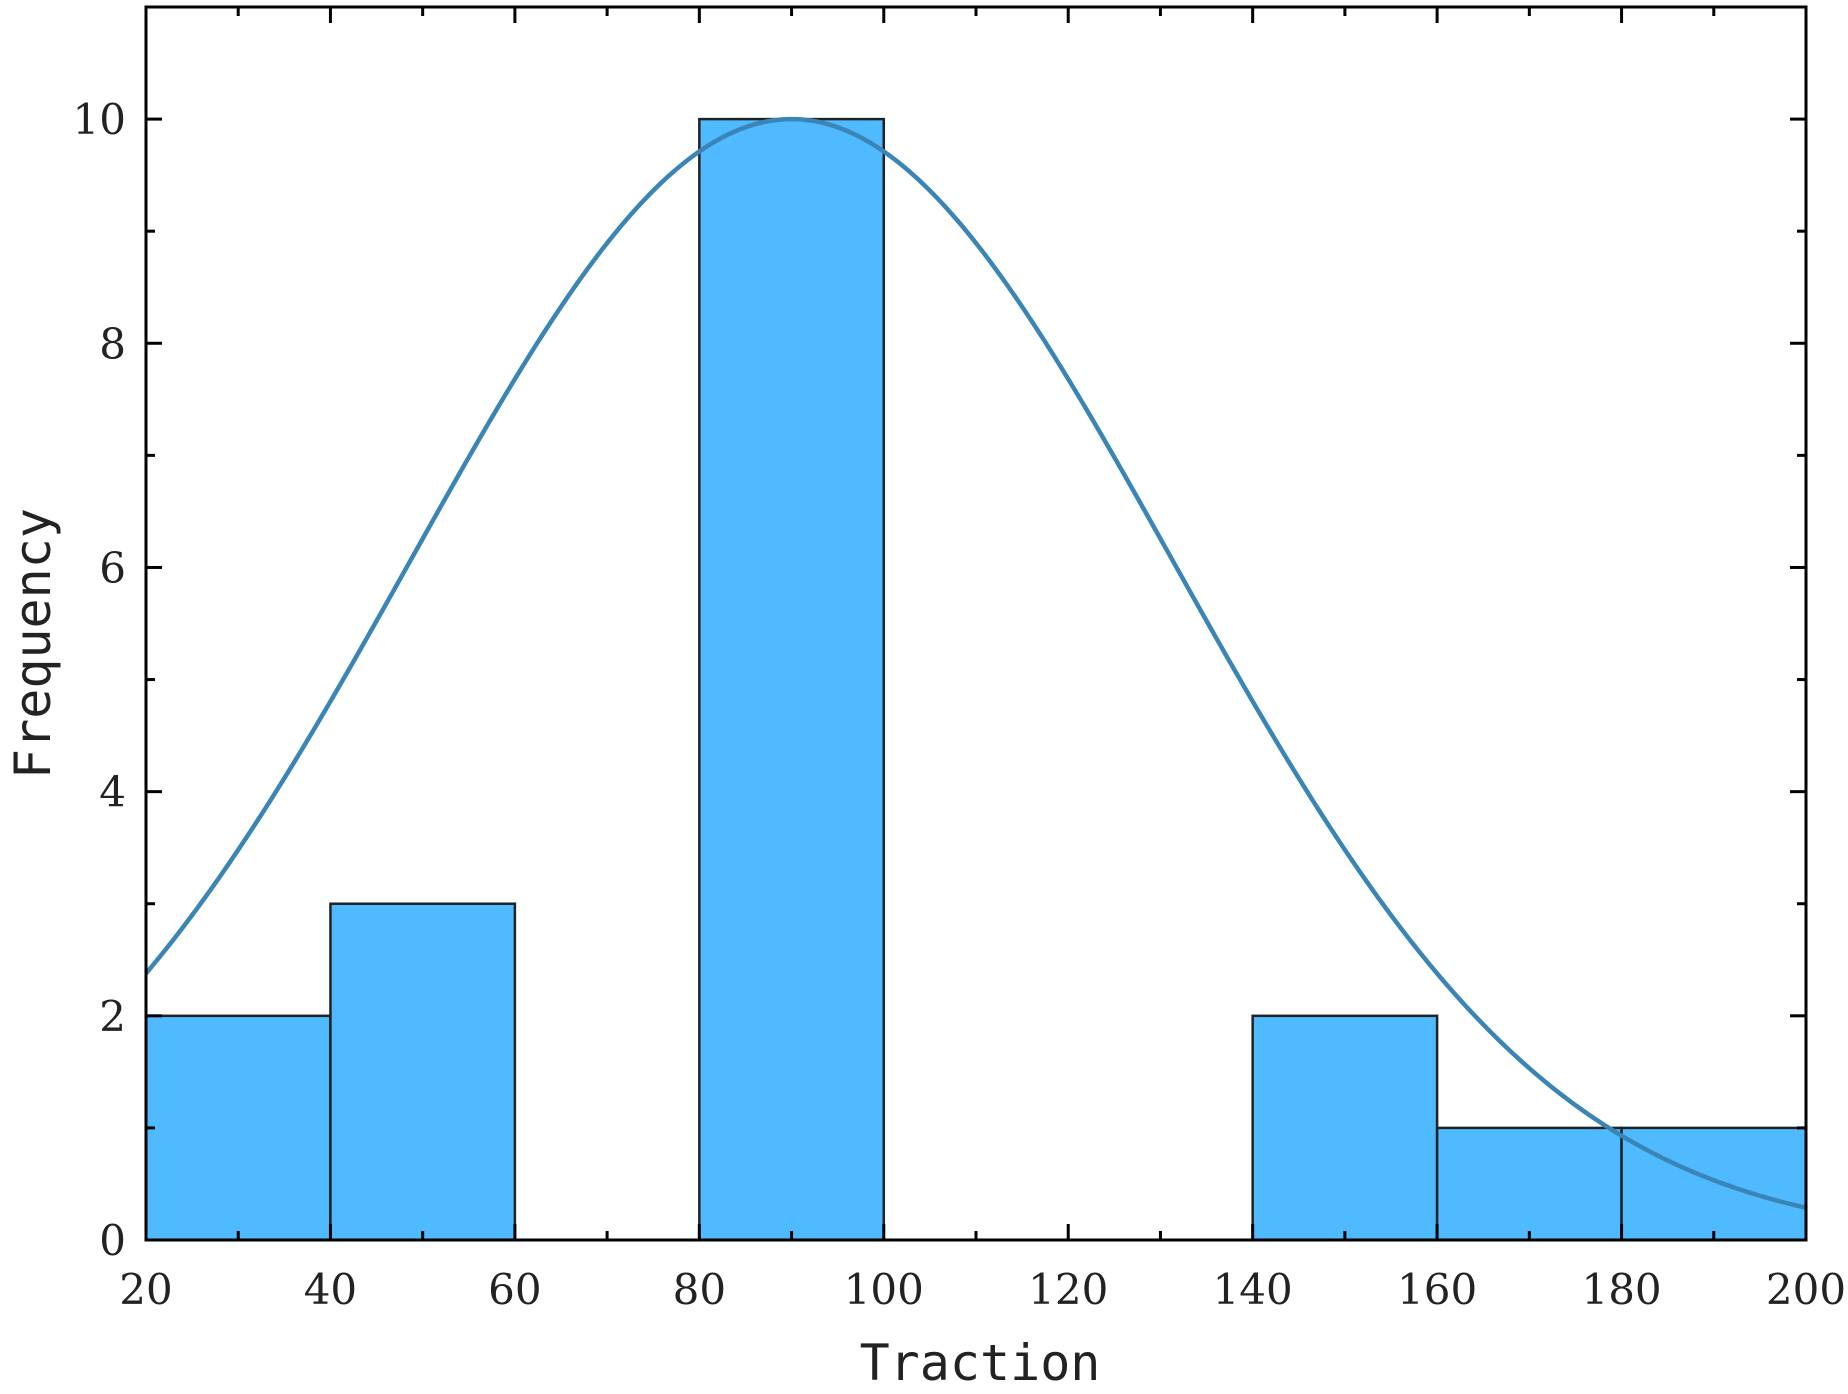 Image resolution: width=1848 pixels, height=1394 pixels. Describe the element at coordinates (980, 1363) in the screenshot. I see `x-axis-title: Traction` at that location.